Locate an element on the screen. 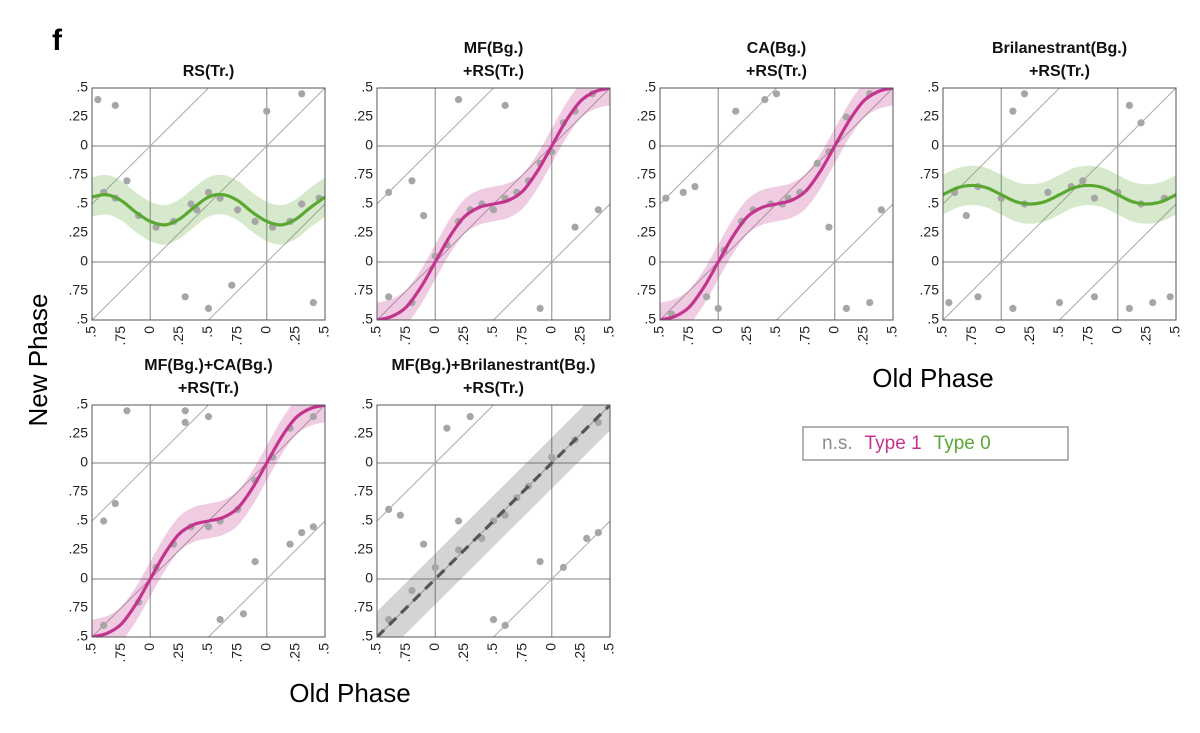  x-axis-label: Old Phase is located at coordinates (932, 378).